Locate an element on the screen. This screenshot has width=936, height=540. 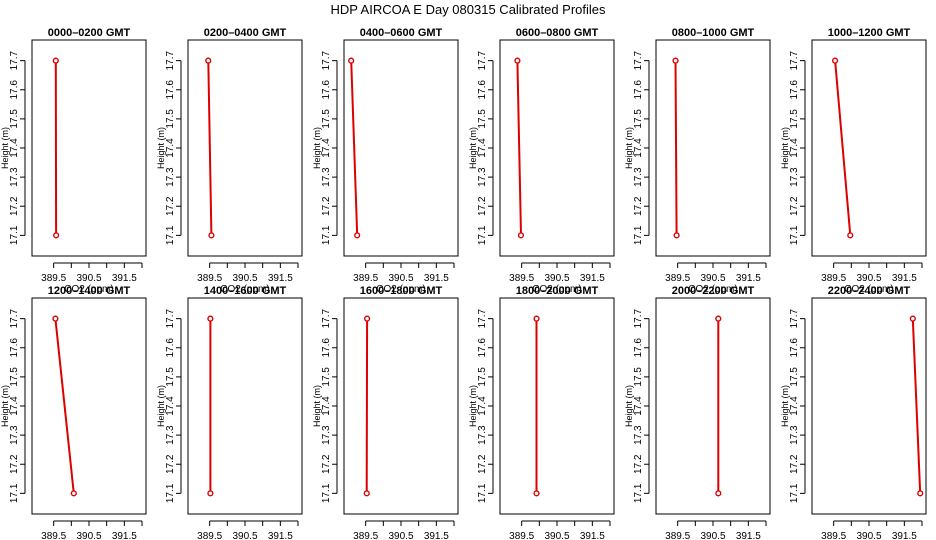
panel-title: 2000–2200 GMT is located at coordinates (713, 291).